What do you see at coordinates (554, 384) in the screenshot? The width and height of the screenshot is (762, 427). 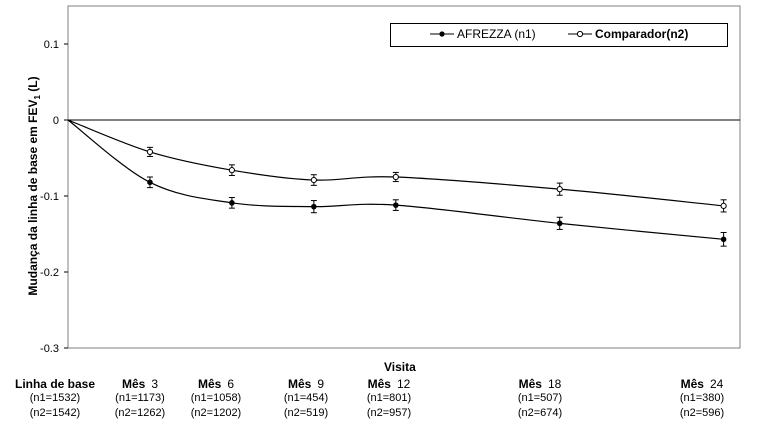 I see `category-month-number: 18` at bounding box center [554, 384].